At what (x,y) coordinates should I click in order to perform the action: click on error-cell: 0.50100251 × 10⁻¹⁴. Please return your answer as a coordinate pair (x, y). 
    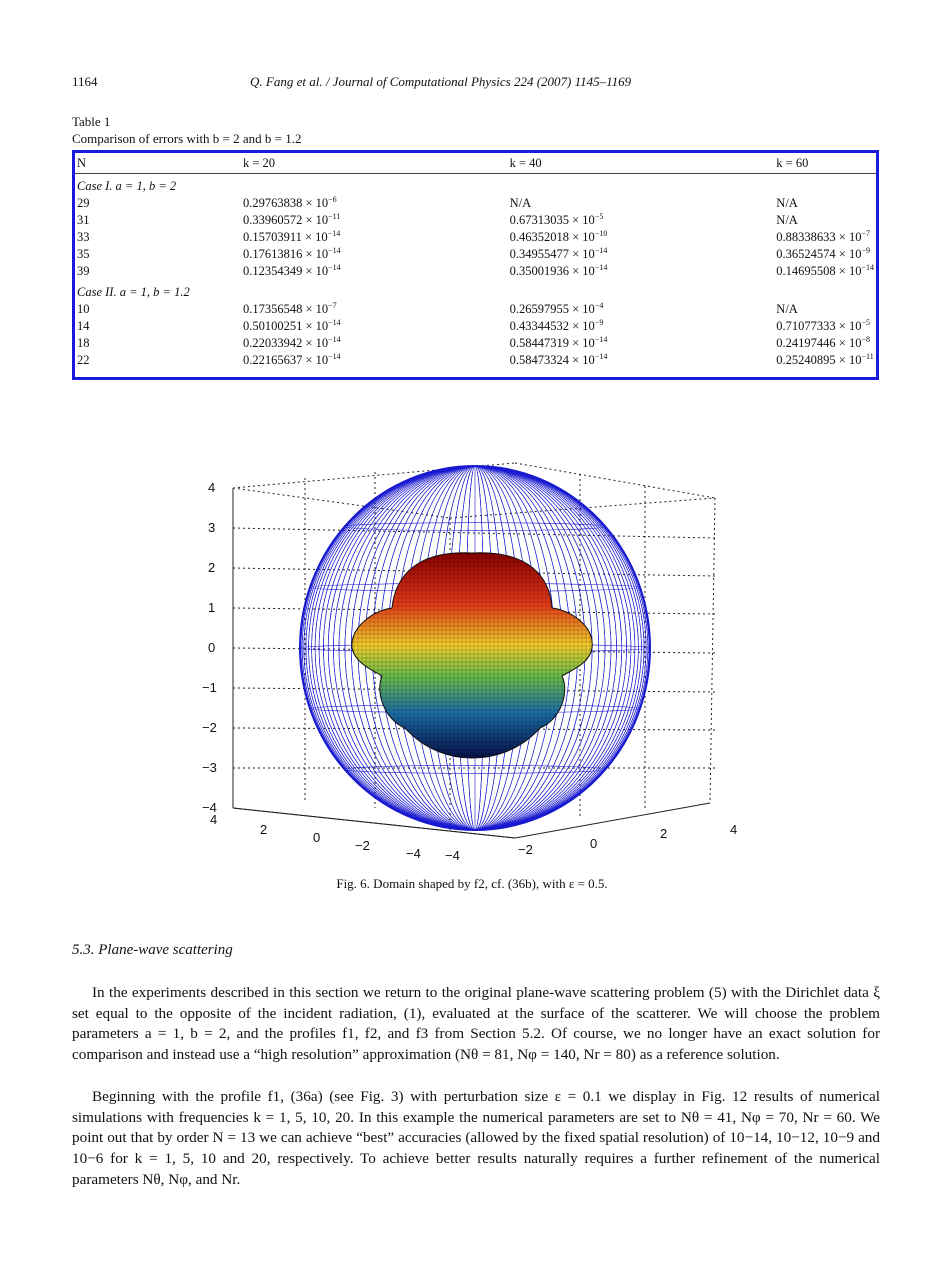
    Looking at the image, I should click on (291, 326).